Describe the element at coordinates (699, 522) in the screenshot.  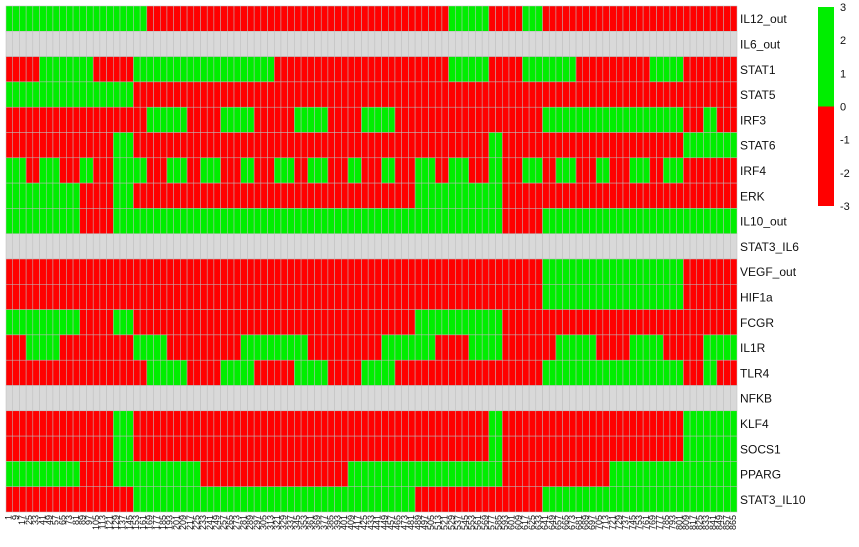
I see `column-label: 825` at that location.